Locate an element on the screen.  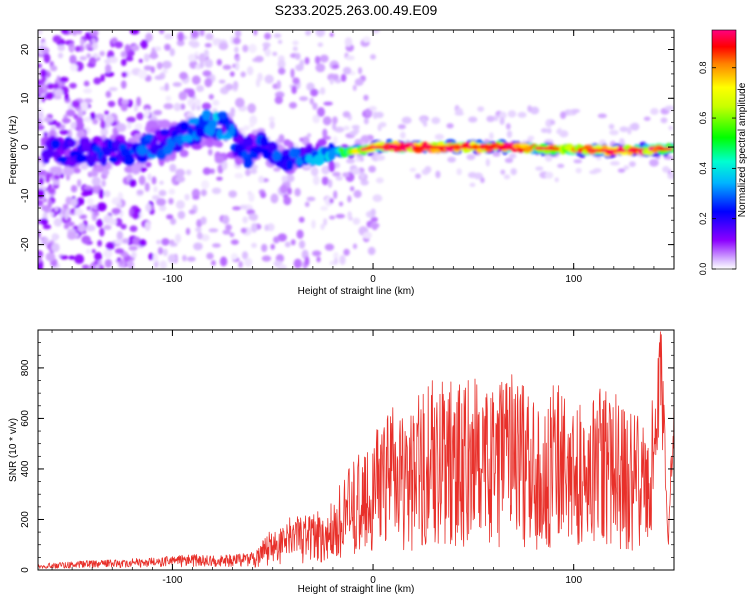
colorbar-gradient is located at coordinates (724, 149).